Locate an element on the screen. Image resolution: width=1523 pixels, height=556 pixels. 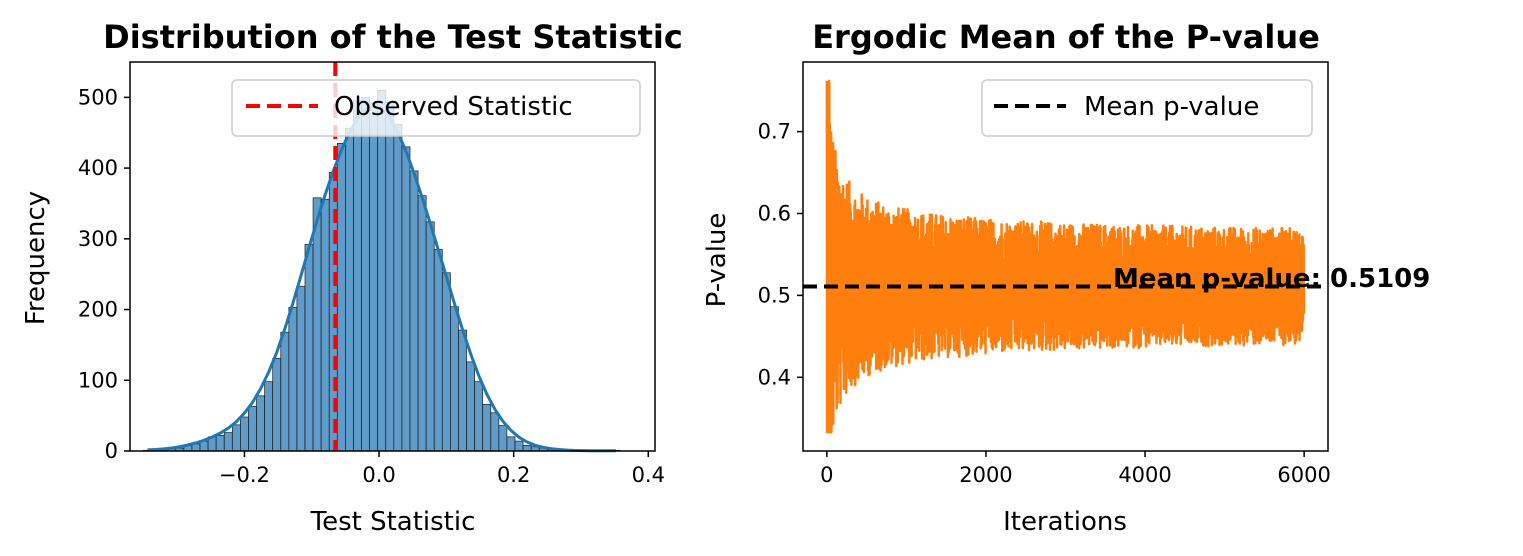
histogram-legend-label: Observed Statistic is located at coordinates (453, 107).